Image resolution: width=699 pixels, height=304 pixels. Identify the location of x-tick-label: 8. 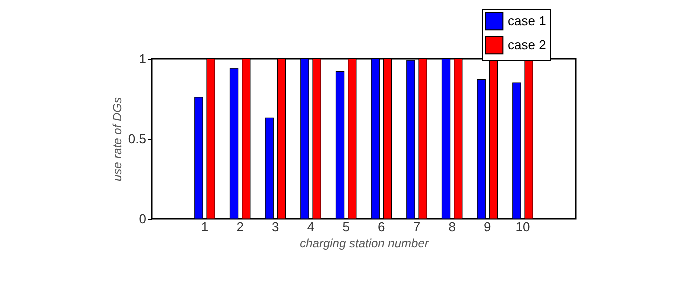
(452, 227).